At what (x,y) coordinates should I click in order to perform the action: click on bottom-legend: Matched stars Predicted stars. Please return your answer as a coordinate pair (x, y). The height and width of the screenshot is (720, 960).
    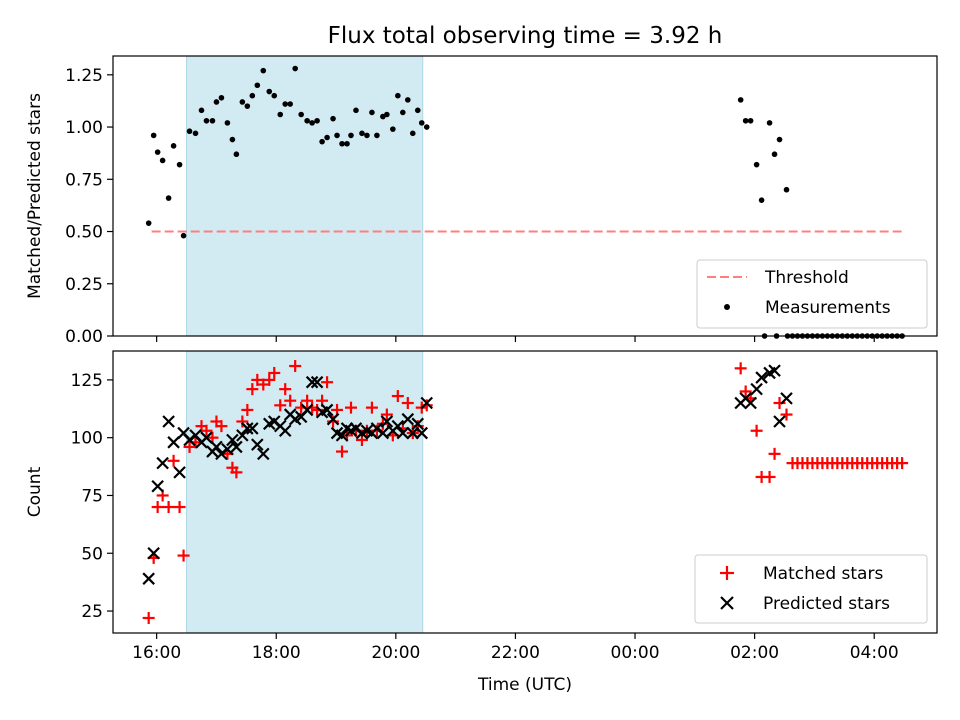
    Looking at the image, I should click on (811, 589).